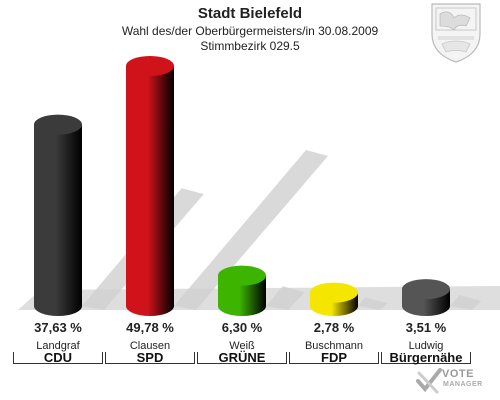  What do you see at coordinates (150, 327) in the screenshot?
I see `value-label: 49,78 %` at bounding box center [150, 327].